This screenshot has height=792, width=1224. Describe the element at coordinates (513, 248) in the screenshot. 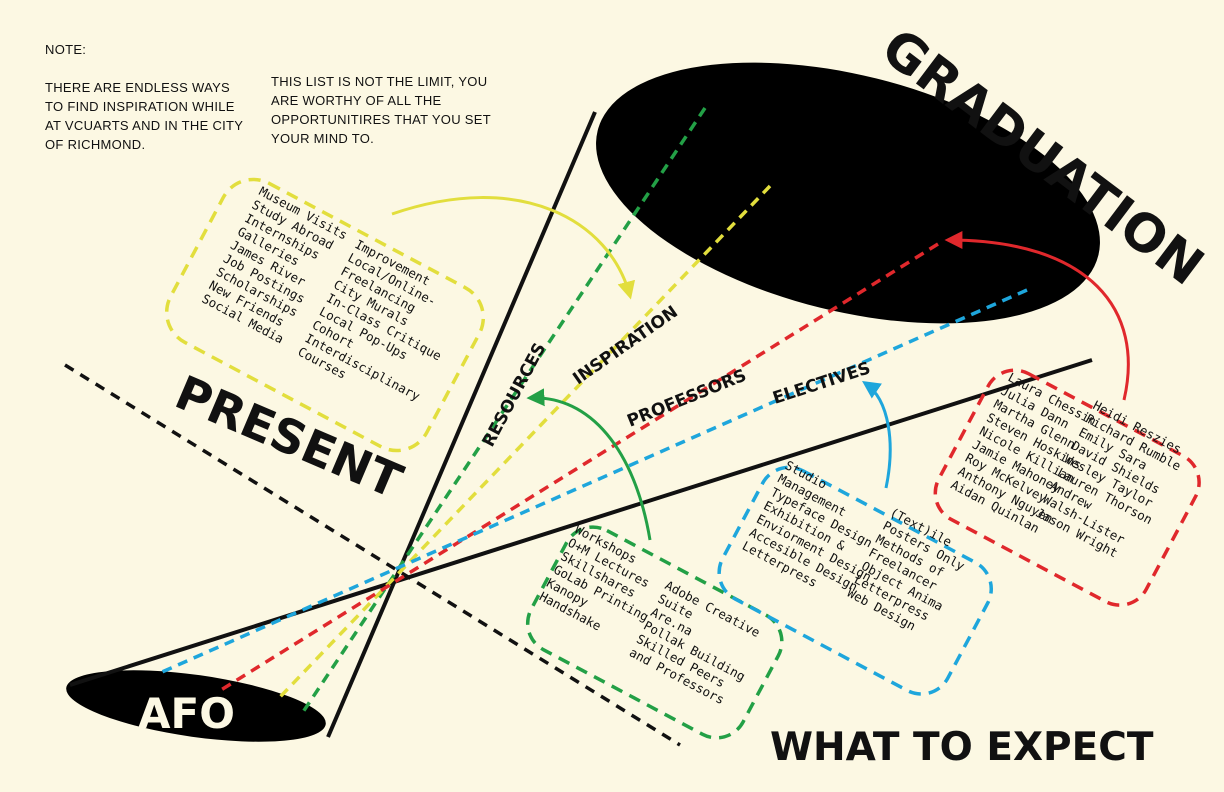

I see `inspiration-arrow` at that location.